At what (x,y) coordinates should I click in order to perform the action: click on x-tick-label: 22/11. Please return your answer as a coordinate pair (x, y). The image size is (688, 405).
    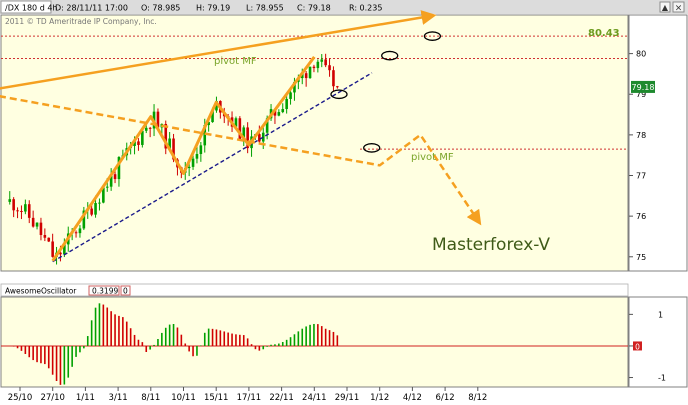
    Looking at the image, I should click on (281, 398).